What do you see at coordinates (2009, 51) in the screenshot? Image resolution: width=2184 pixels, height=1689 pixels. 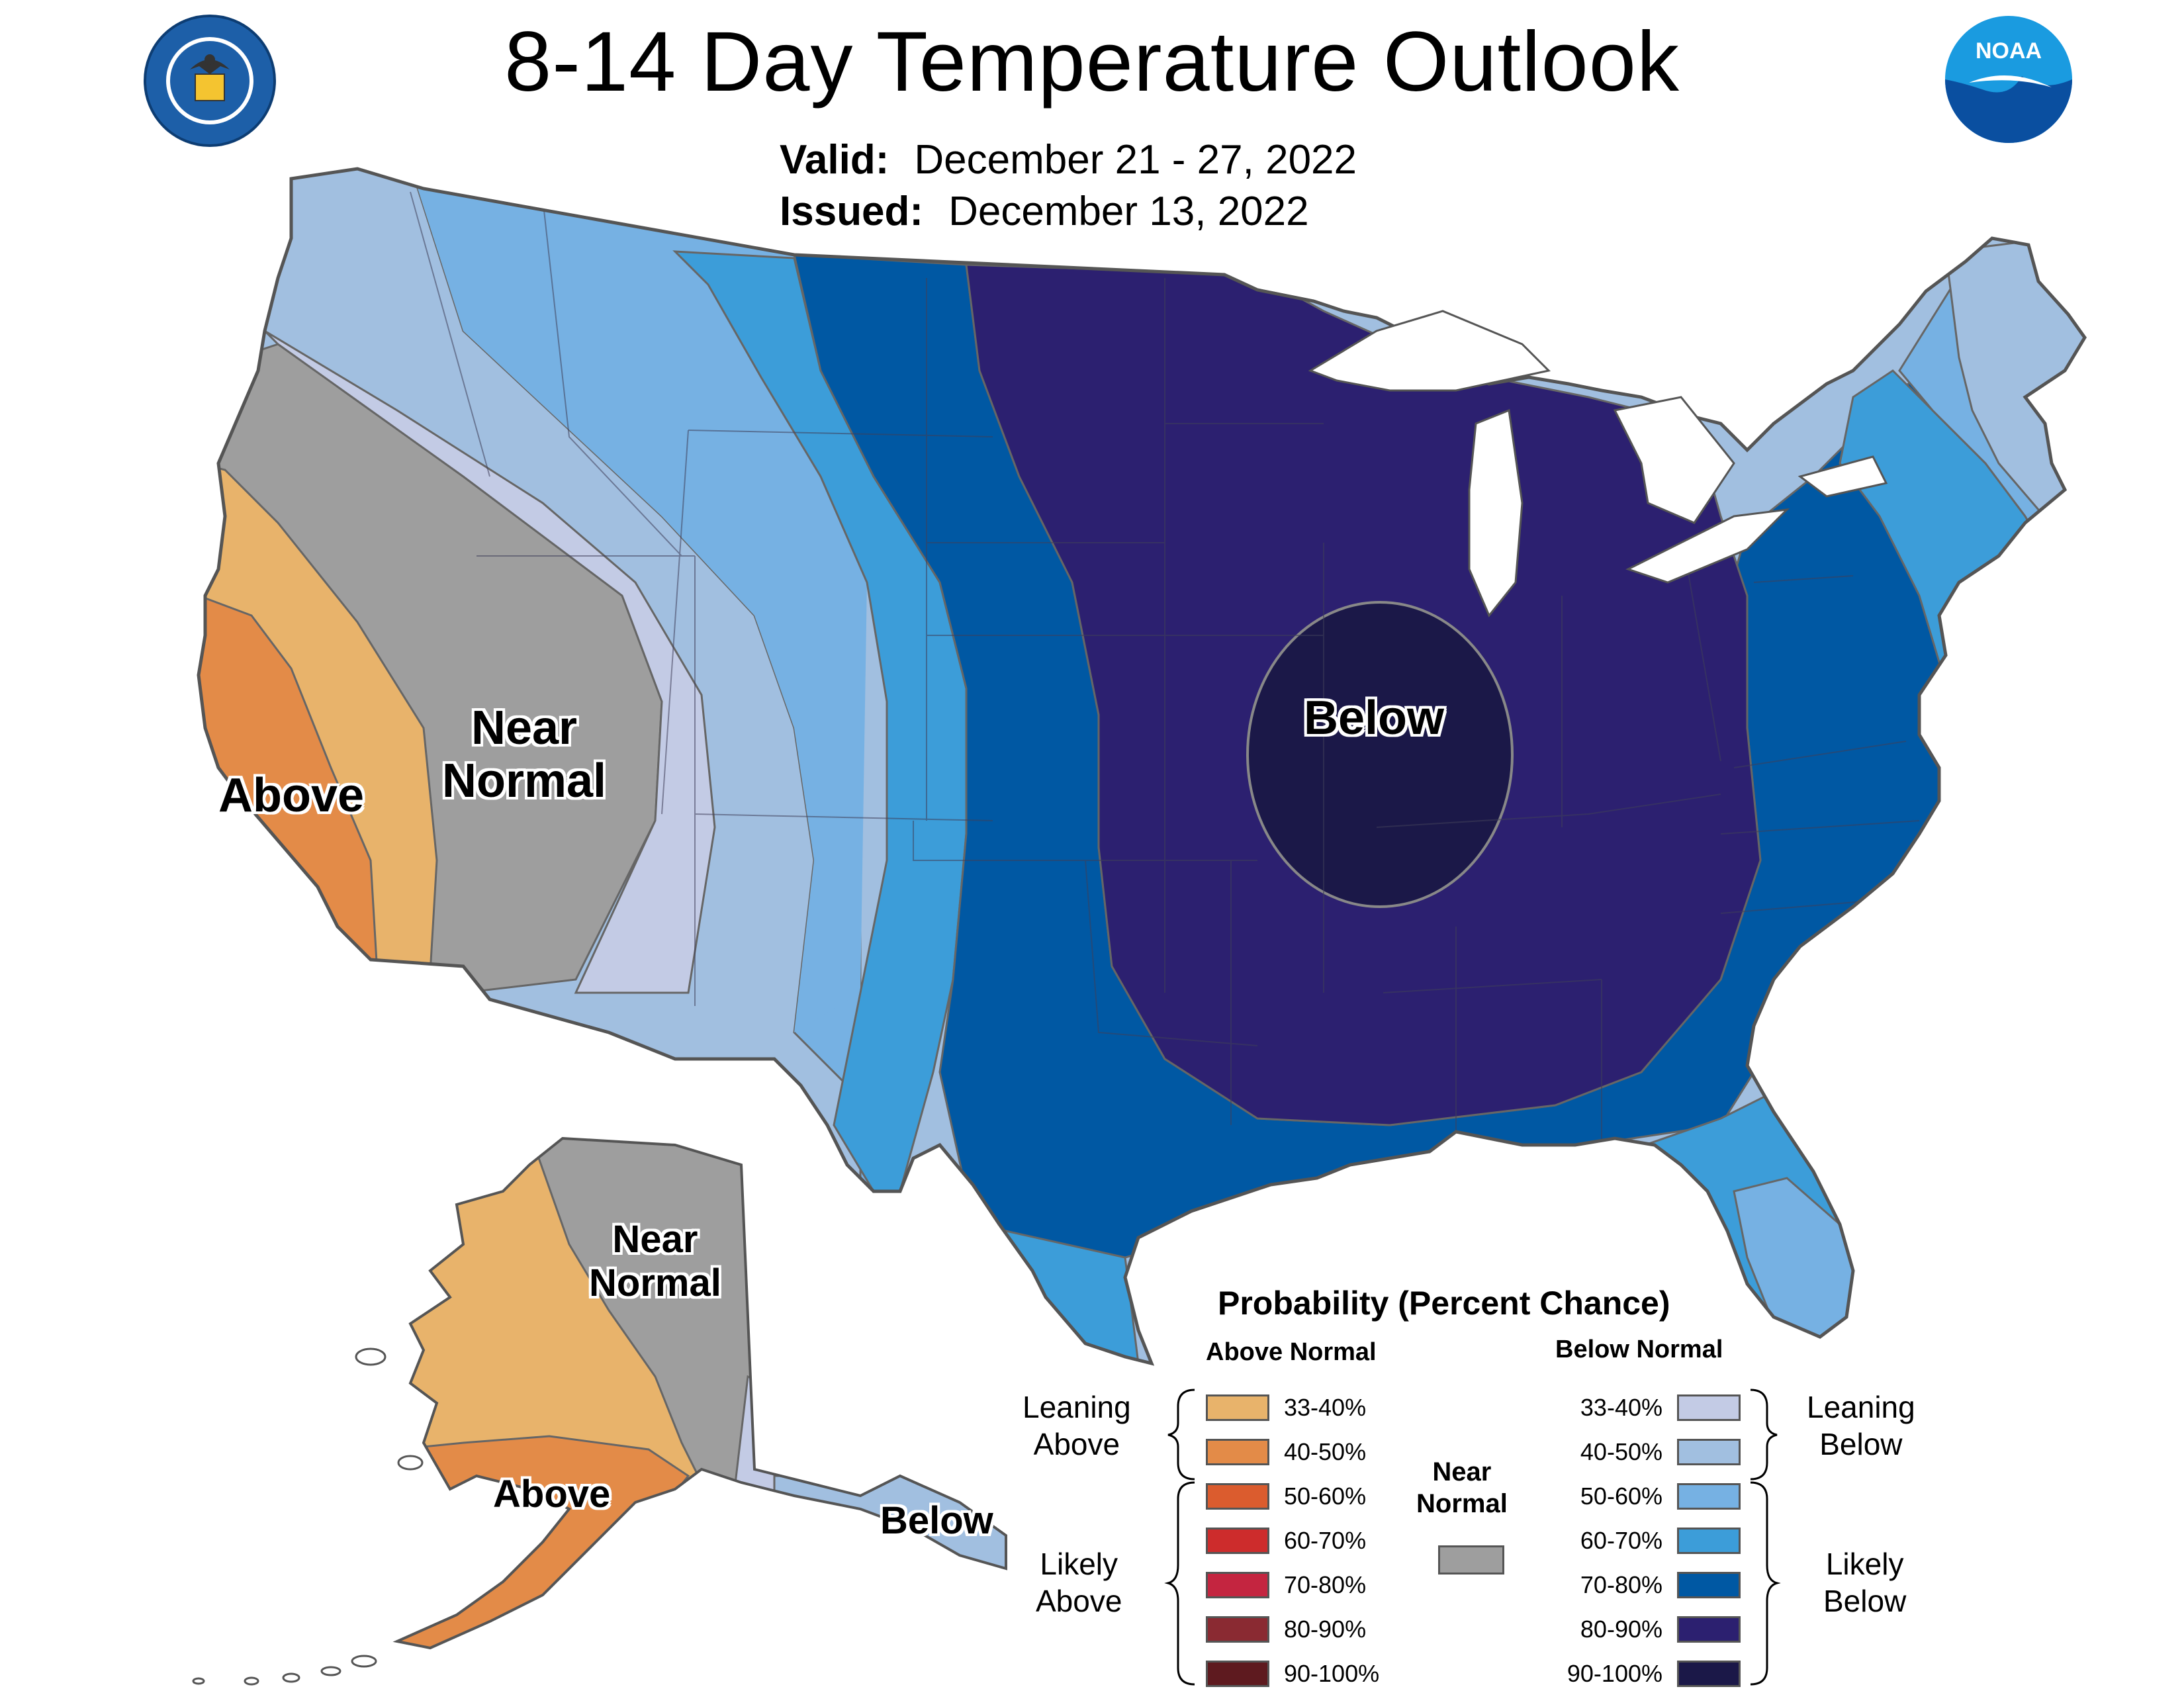 I see `noaa-logo-text: NOAA` at bounding box center [2009, 51].